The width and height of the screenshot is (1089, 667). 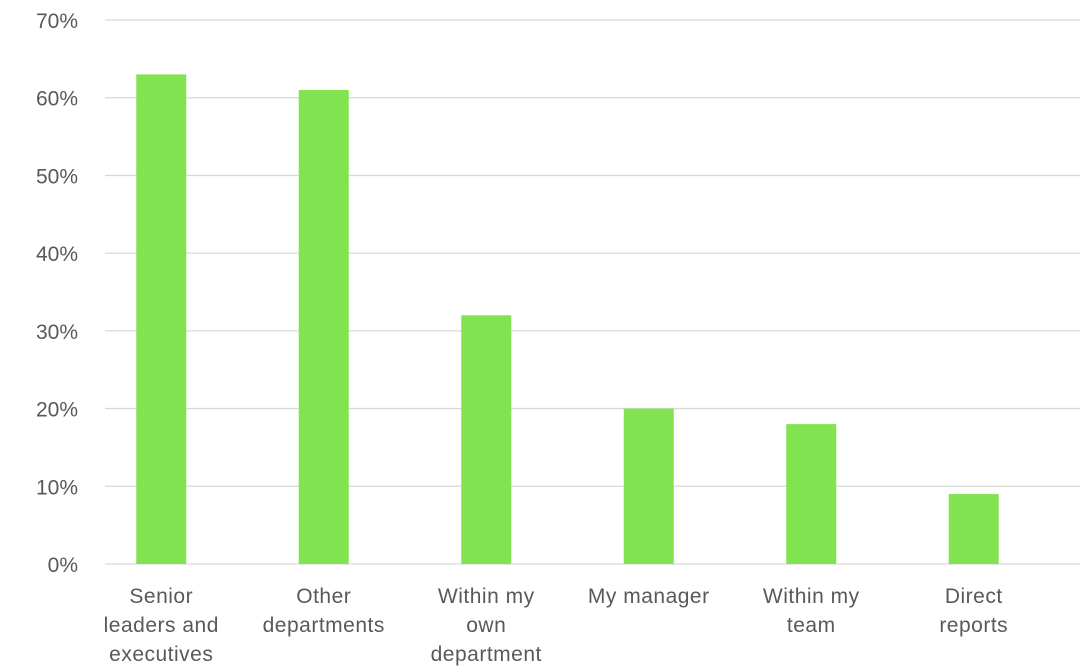 I want to click on y-tick-label: 60%, so click(x=57, y=99).